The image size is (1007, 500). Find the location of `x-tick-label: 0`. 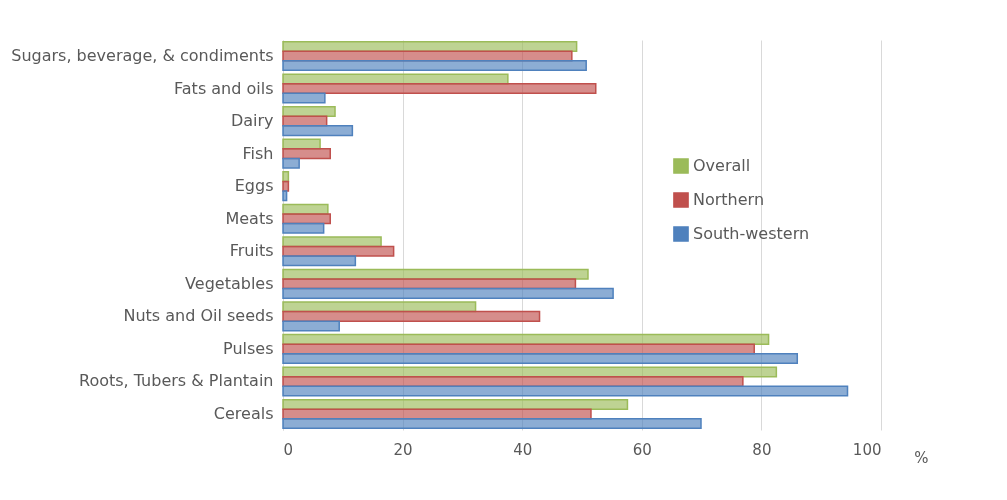

x-tick-label: 0 is located at coordinates (288, 449).